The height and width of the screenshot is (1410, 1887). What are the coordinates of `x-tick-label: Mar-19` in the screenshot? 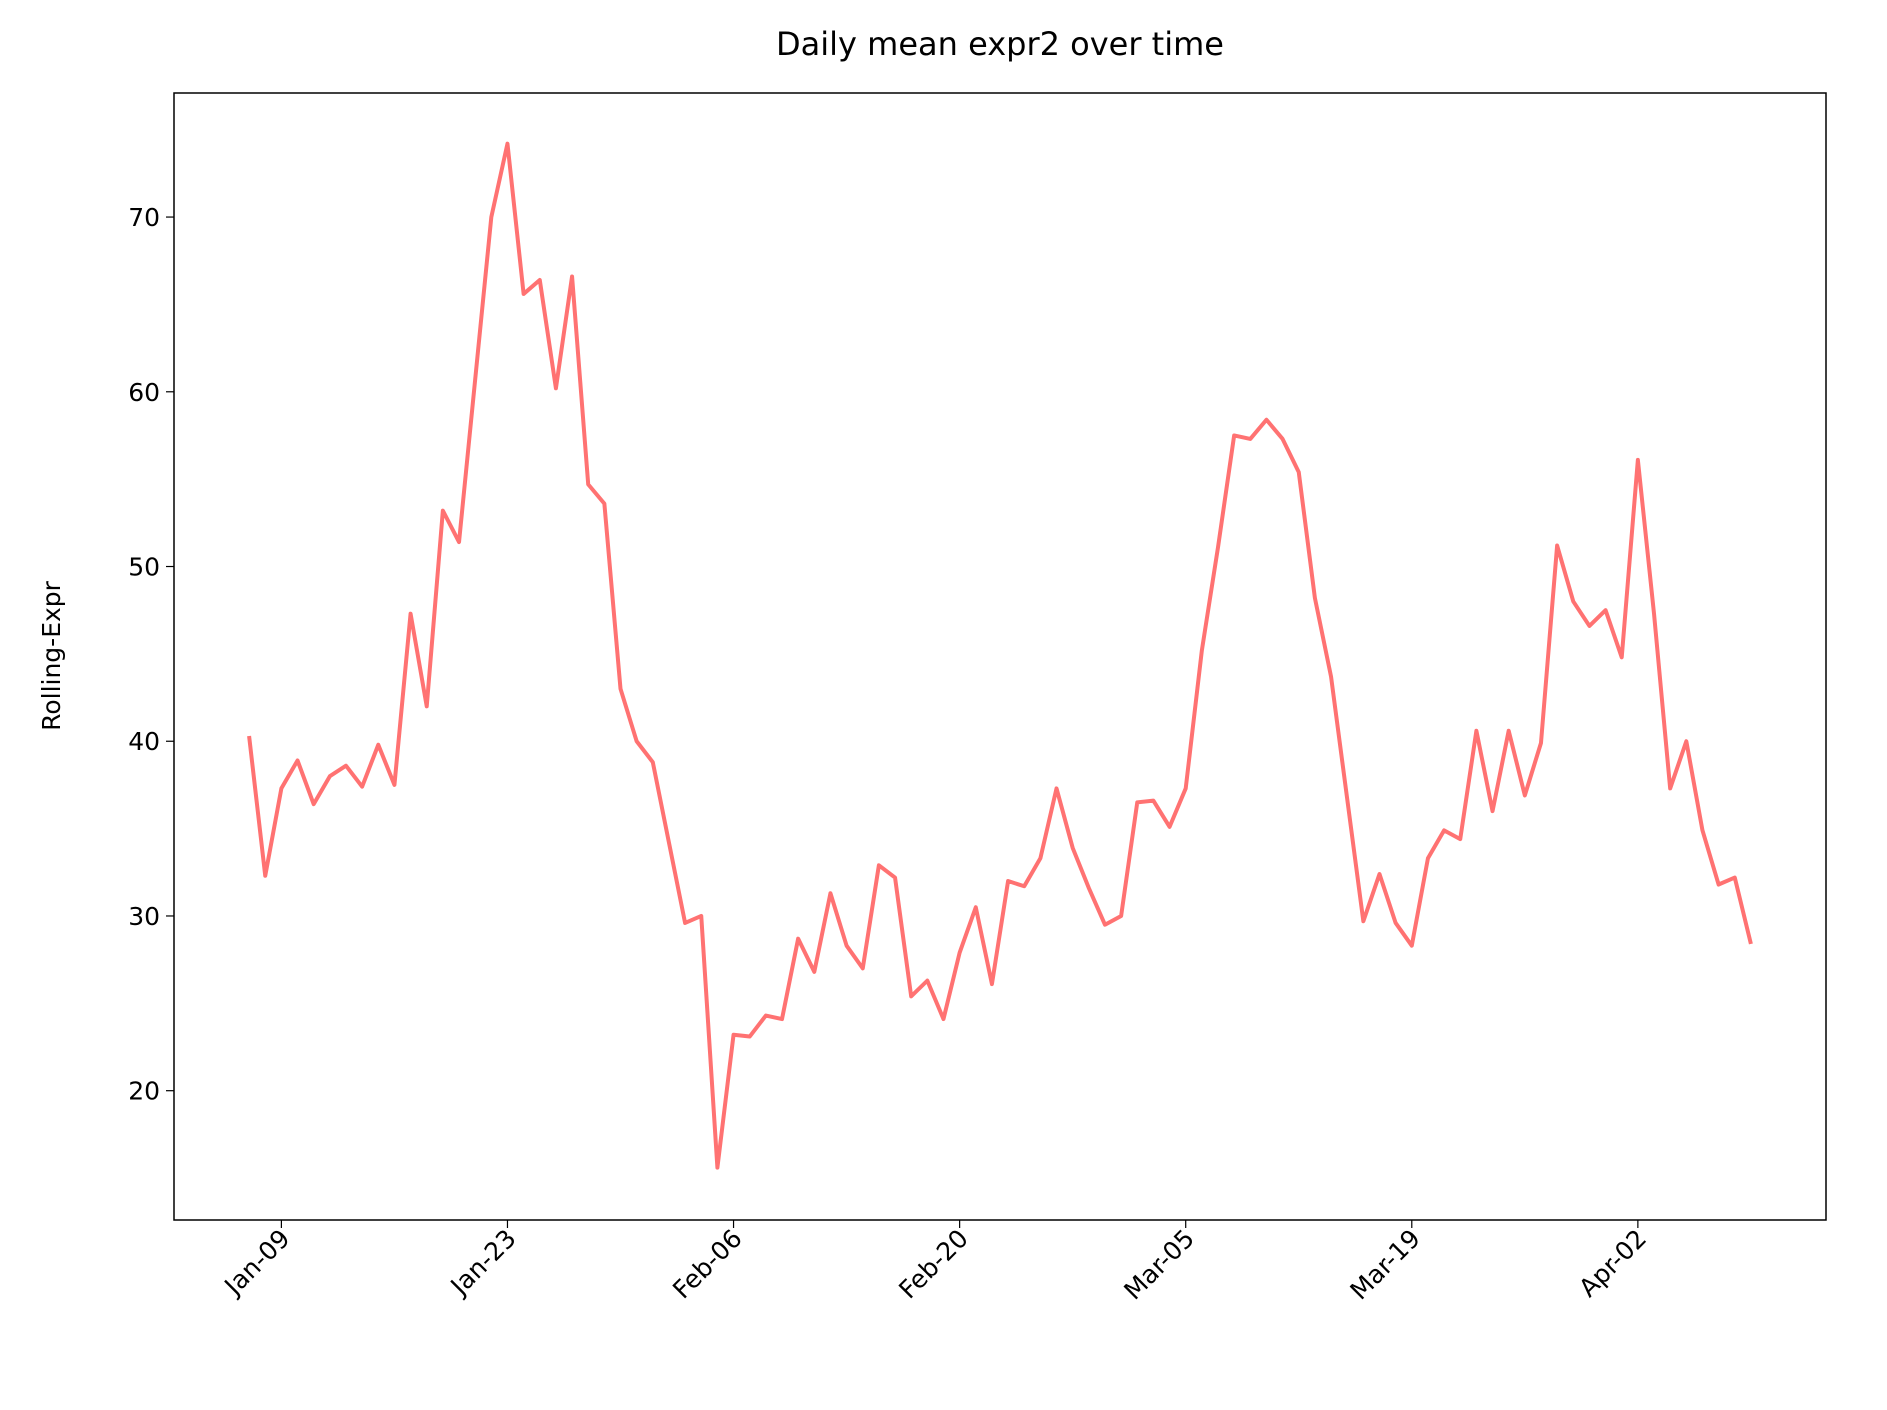 It's located at (1385, 1265).